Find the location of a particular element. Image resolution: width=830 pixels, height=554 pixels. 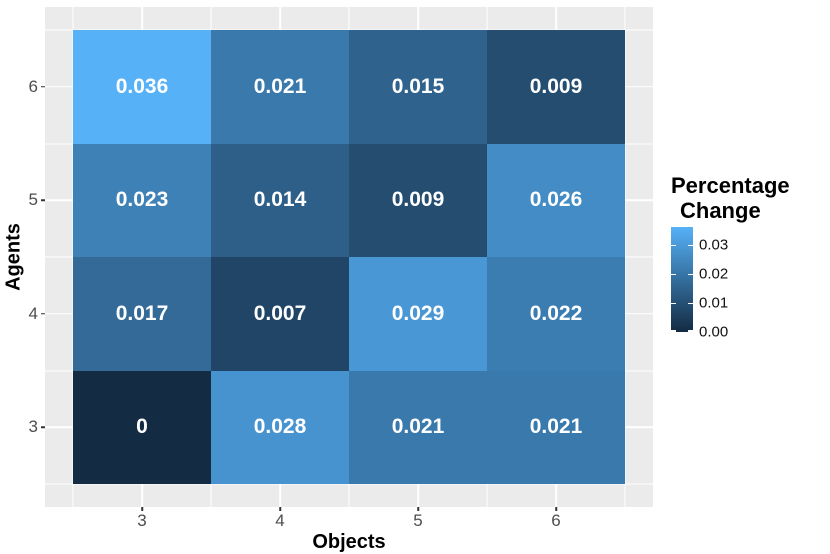

x-axis-title: Objects is located at coordinates (349, 542).